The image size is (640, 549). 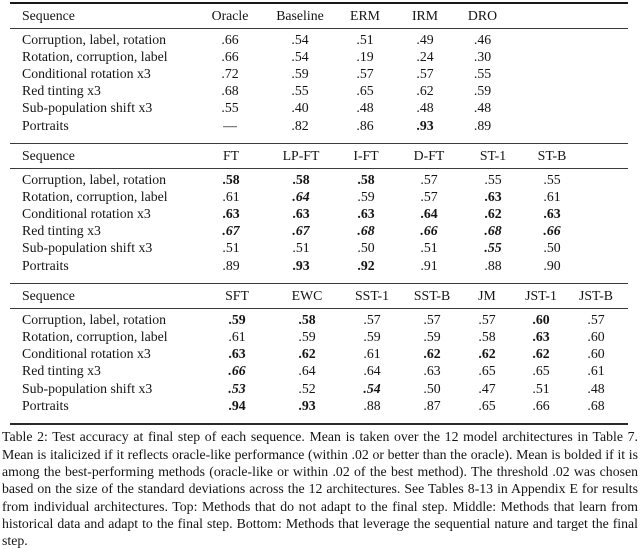 I want to click on header-row: Sequence FT LP-FT I-FT D-FT ST-1 ST-B, so click(x=319, y=156).